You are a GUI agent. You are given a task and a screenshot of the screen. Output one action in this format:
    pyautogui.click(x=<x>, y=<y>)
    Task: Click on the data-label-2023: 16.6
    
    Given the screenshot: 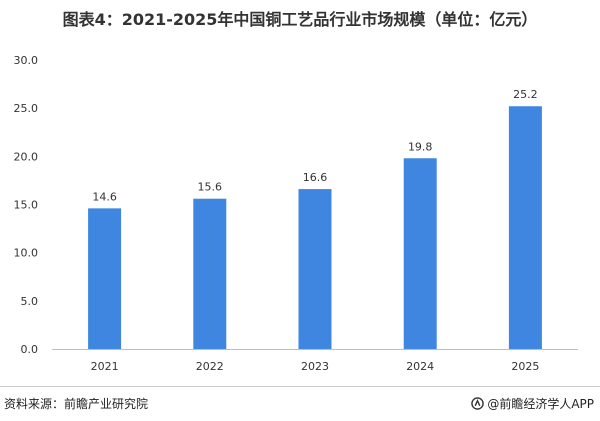 What is the action you would take?
    pyautogui.click(x=315, y=177)
    